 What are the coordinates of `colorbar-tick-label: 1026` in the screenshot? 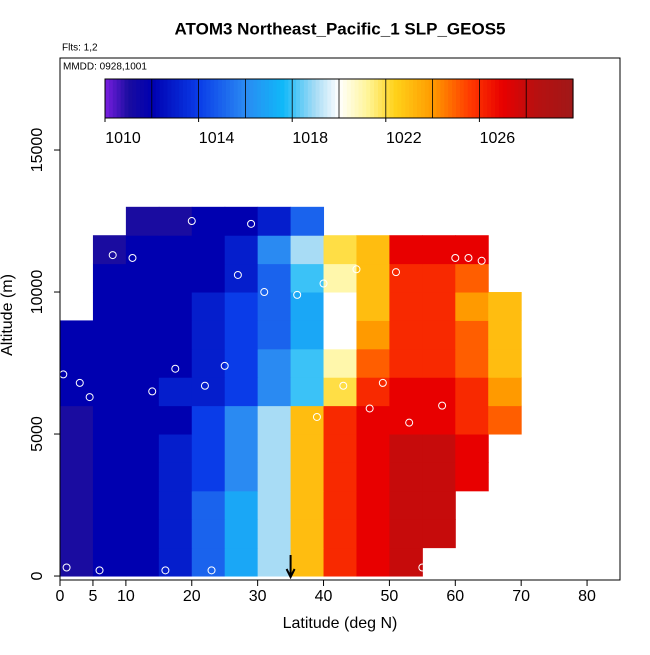 It's located at (498, 138).